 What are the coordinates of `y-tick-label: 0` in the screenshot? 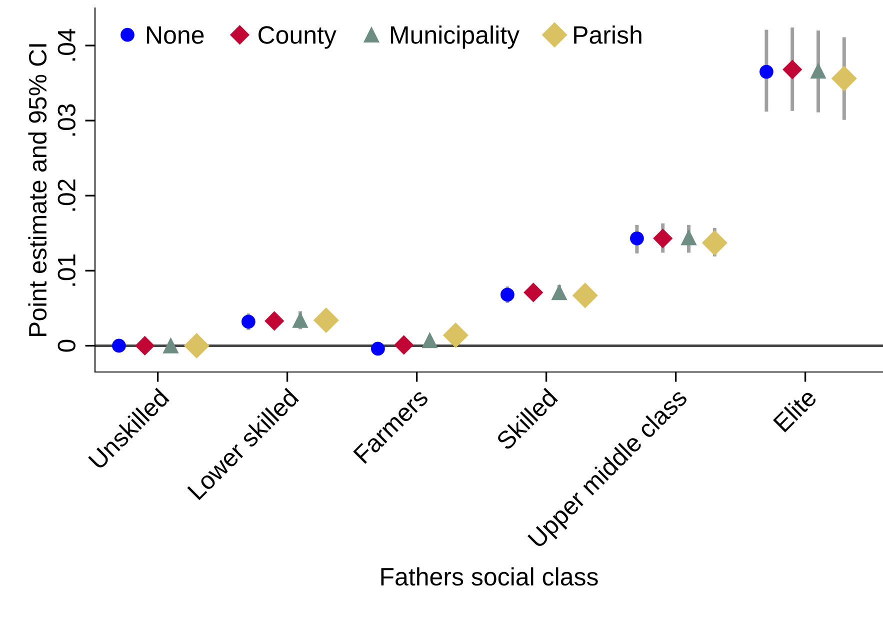 It's located at (67, 346).